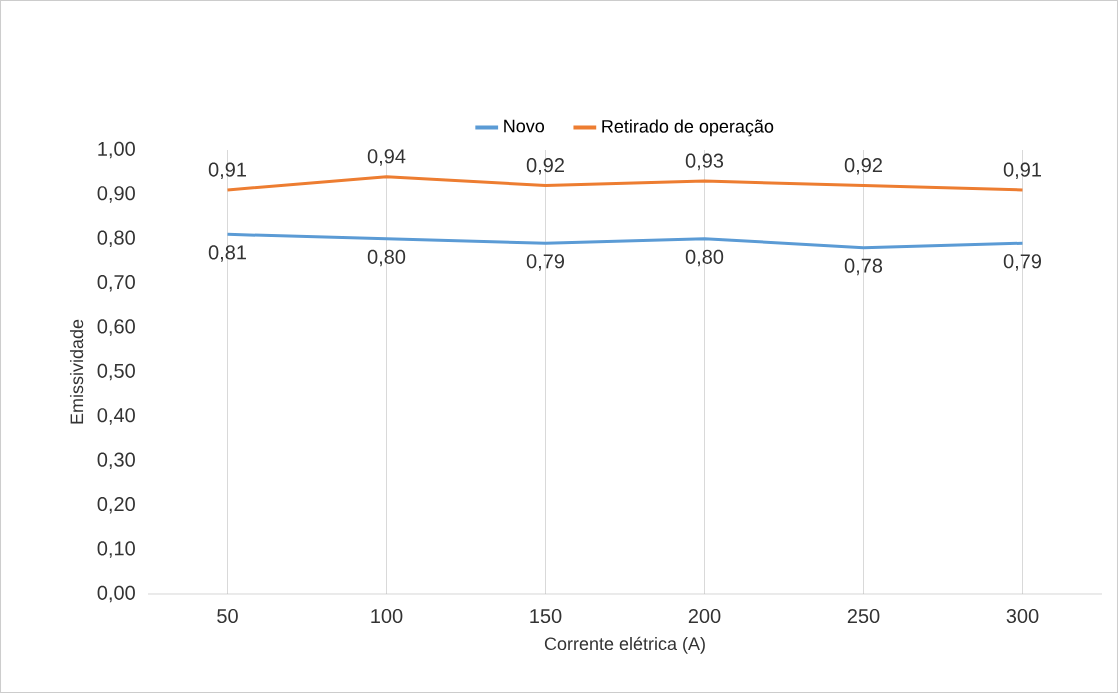  I want to click on x-tick-label: 100, so click(387, 616).